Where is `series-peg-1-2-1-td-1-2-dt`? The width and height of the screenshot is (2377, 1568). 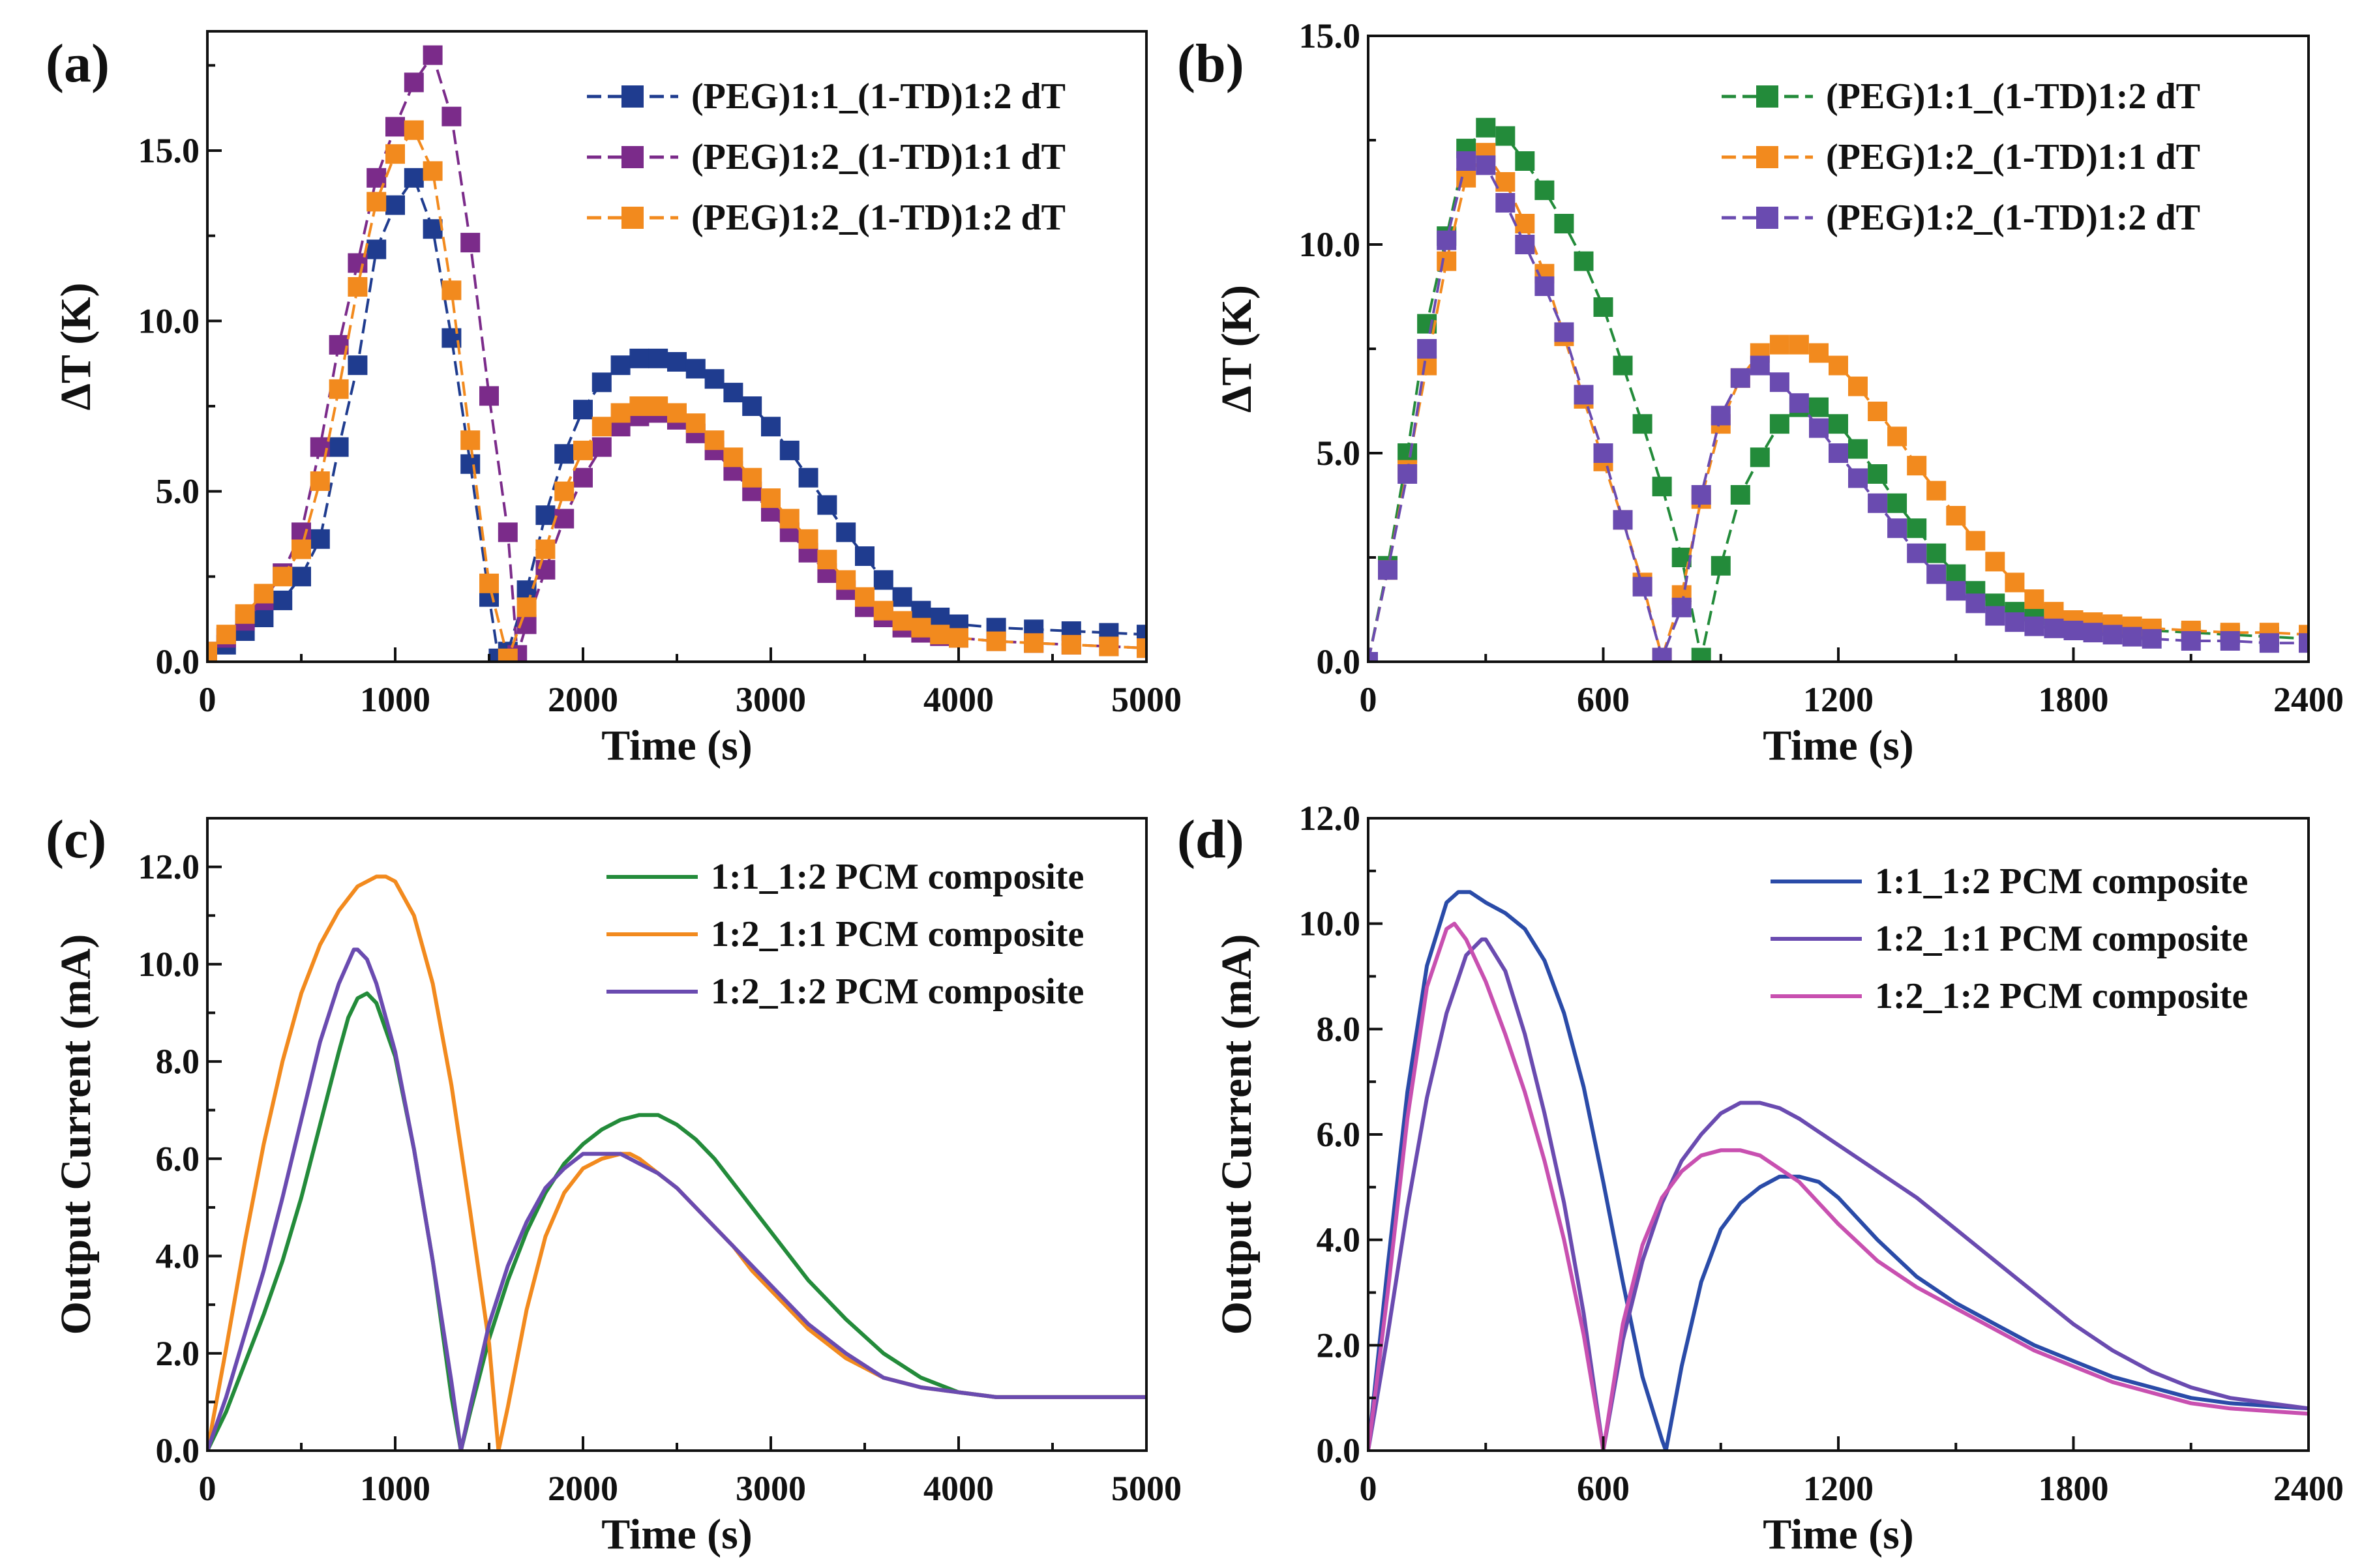
series-peg-1-2-1-td-1-2-dt is located at coordinates (676, 391).